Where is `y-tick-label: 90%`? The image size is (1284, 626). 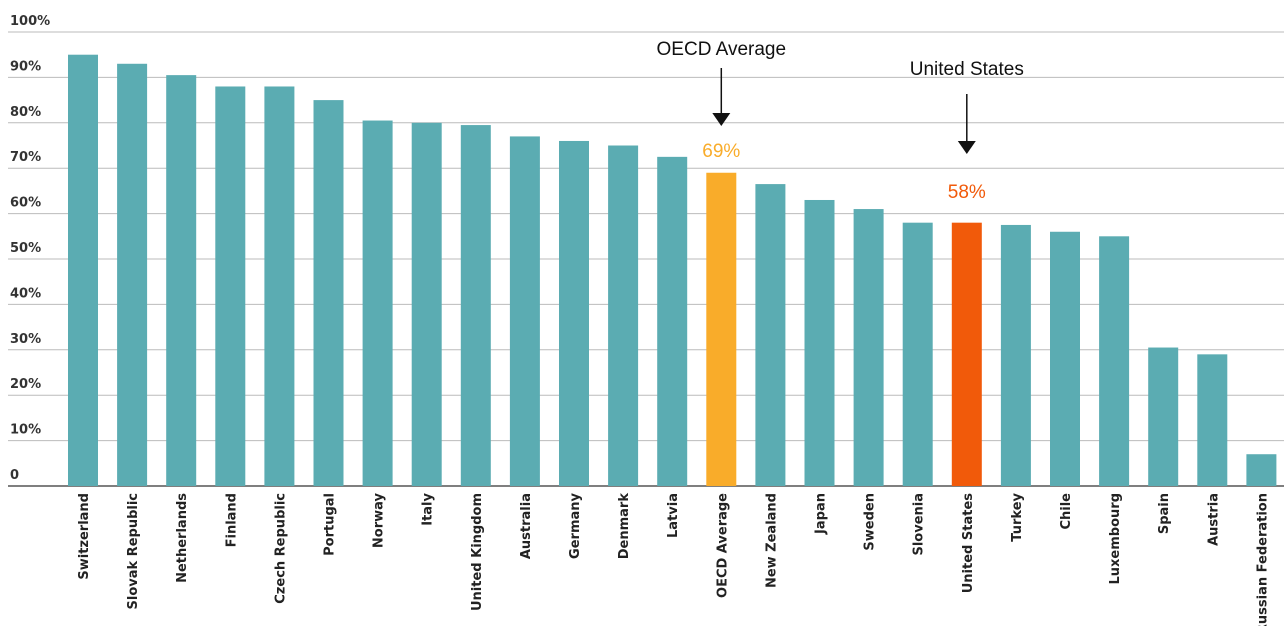
y-tick-label: 90% is located at coordinates (25, 66).